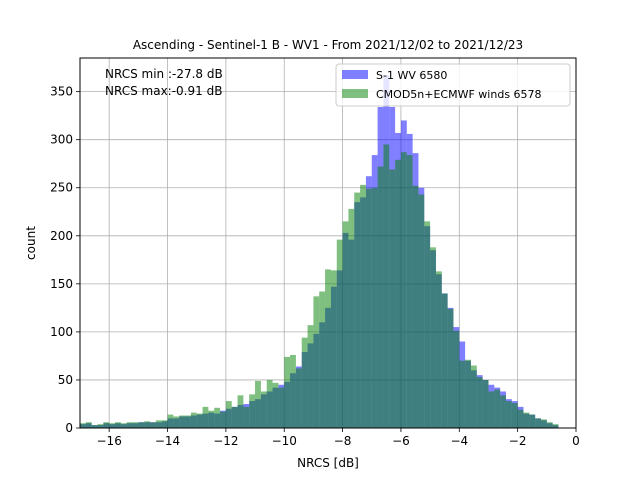 The width and height of the screenshot is (640, 480). What do you see at coordinates (459, 94) in the screenshot?
I see `legend-label-cmod5n: CMOD5n+ECMWF winds 6578` at bounding box center [459, 94].